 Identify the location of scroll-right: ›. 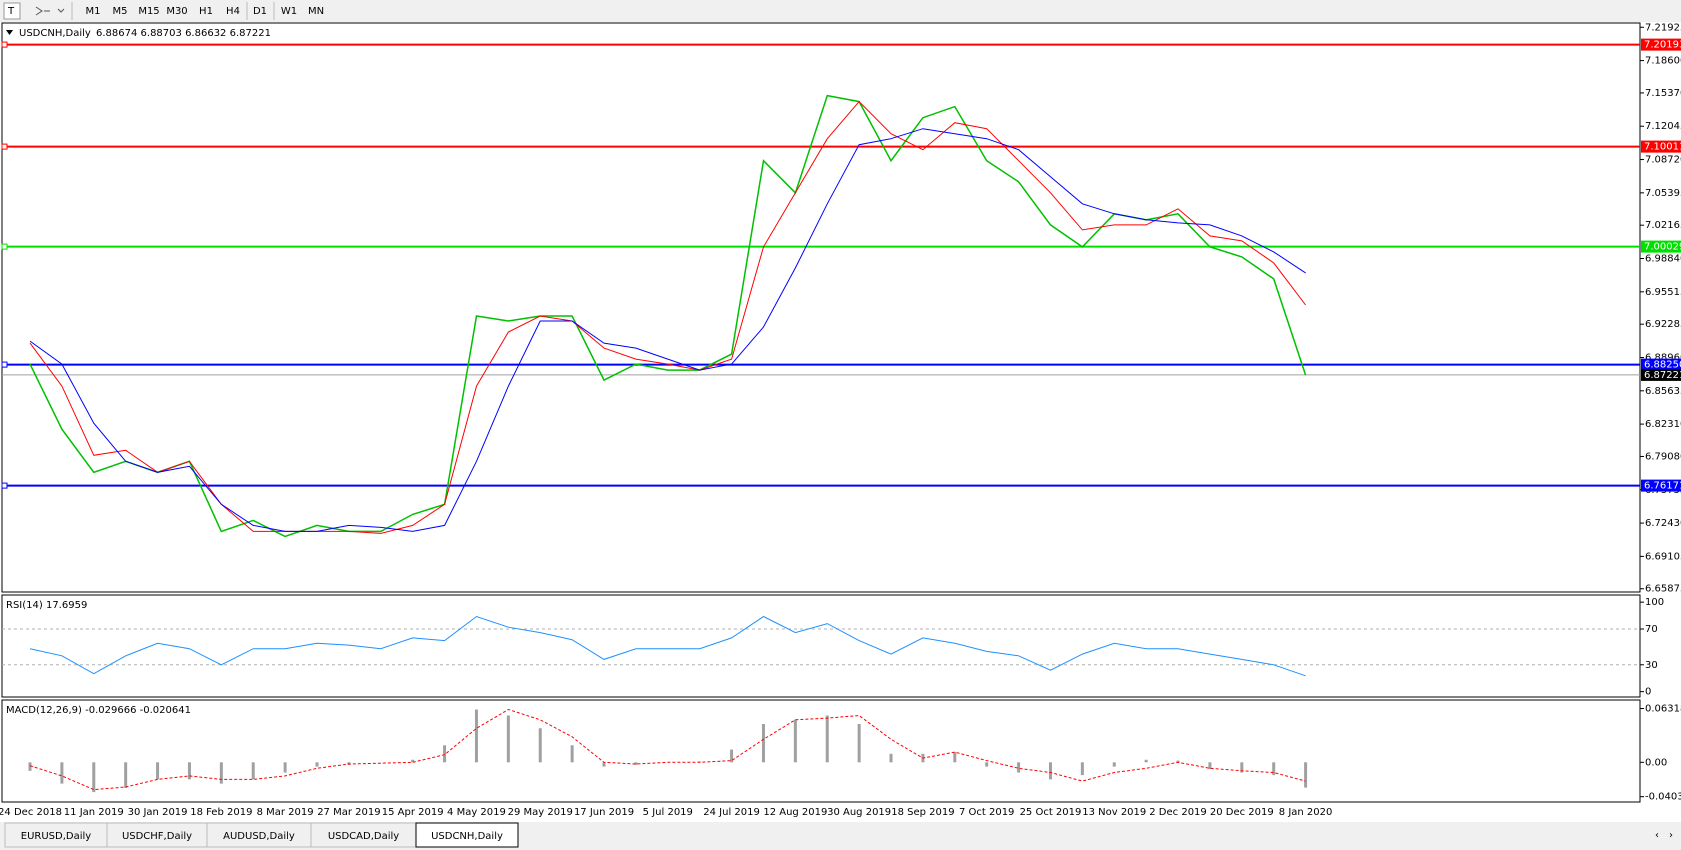
(1671, 835).